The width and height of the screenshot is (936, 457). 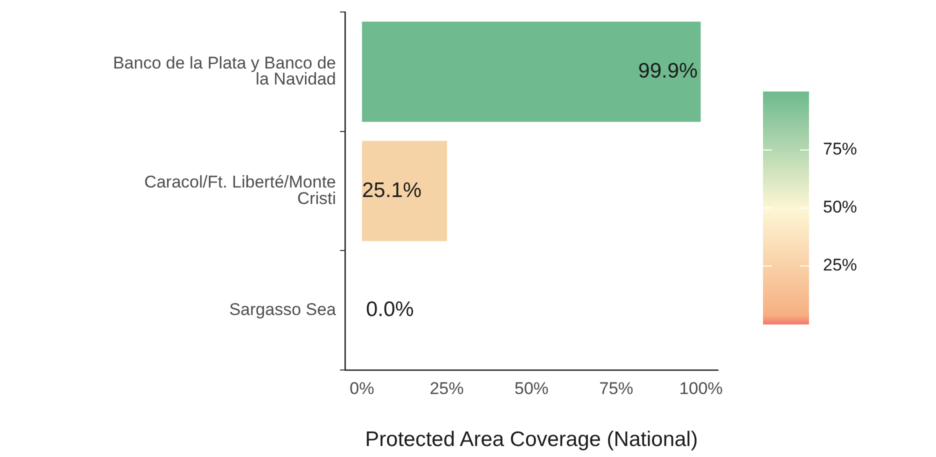 I want to click on data-label: 0.0%, so click(x=390, y=310).